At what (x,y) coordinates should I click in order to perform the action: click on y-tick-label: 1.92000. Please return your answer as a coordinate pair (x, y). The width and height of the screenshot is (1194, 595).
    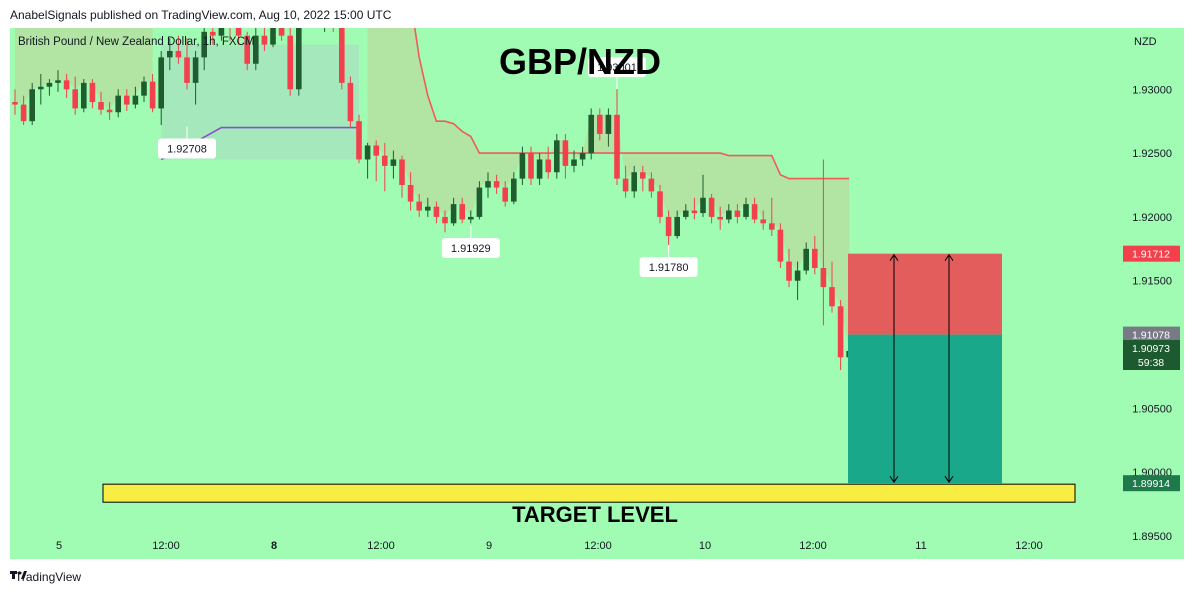
    Looking at the image, I should click on (1152, 218).